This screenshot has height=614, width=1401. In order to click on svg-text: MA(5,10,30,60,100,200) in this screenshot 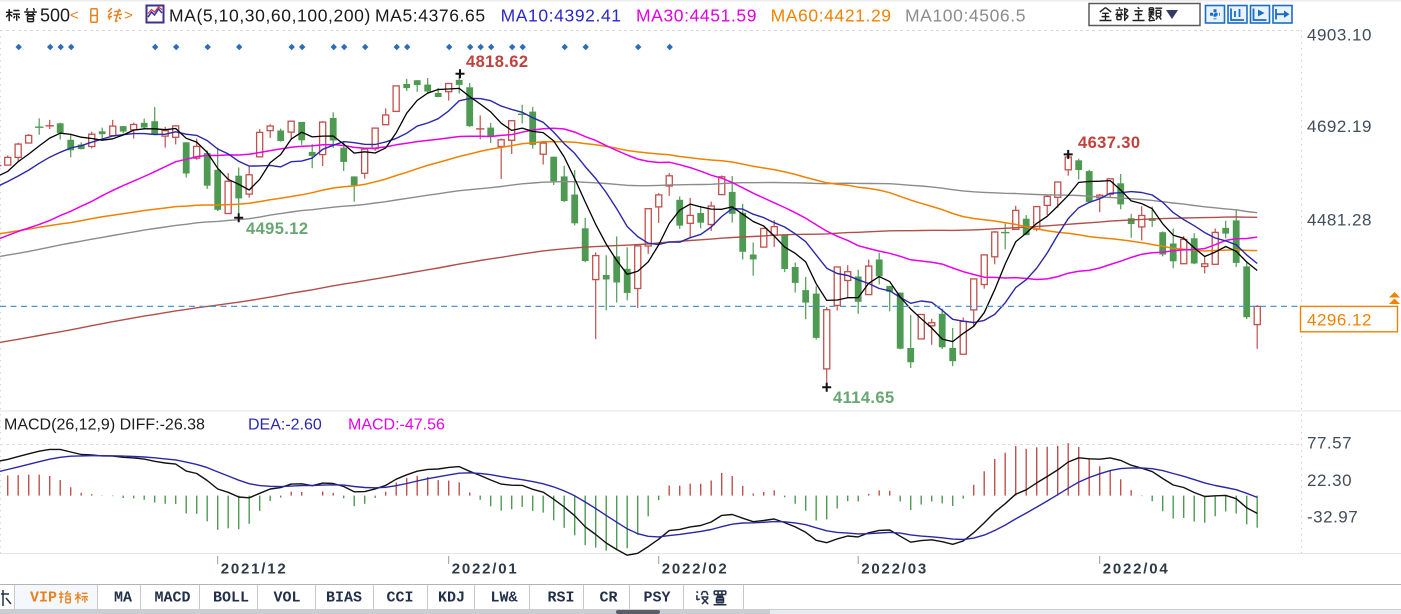, I will do `click(270, 16)`.